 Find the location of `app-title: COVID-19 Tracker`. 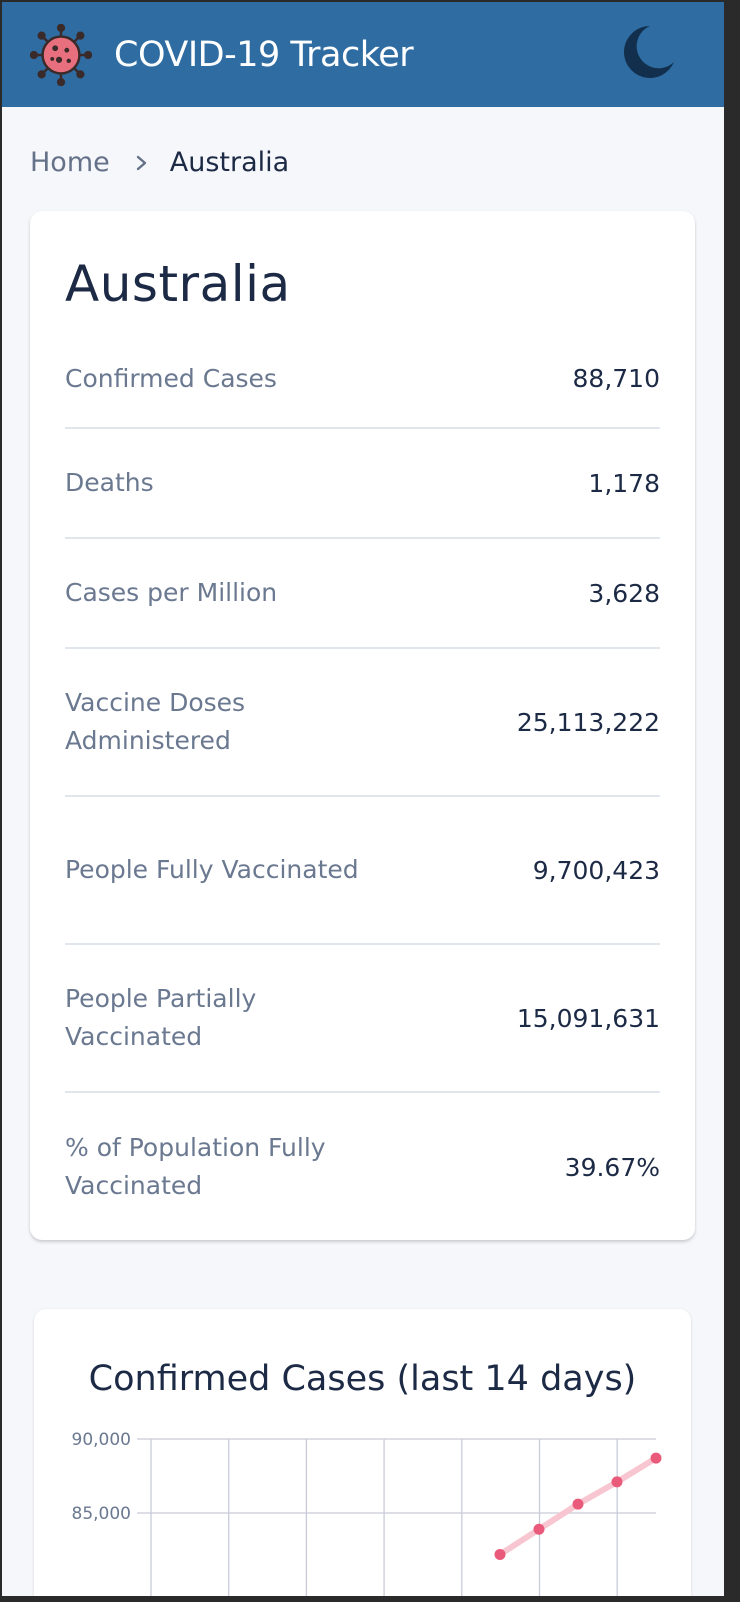

app-title: COVID-19 Tracker is located at coordinates (264, 54).